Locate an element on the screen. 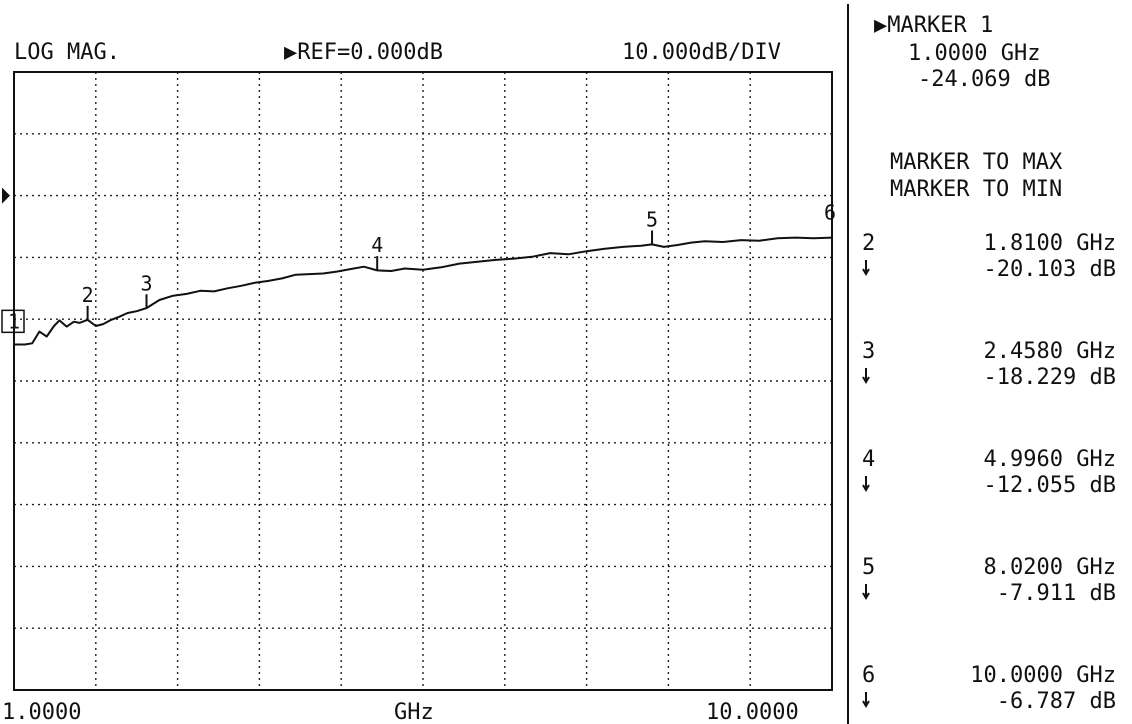 The height and width of the screenshot is (724, 1132). marker-1-label: 1 is located at coordinates (14, 321).